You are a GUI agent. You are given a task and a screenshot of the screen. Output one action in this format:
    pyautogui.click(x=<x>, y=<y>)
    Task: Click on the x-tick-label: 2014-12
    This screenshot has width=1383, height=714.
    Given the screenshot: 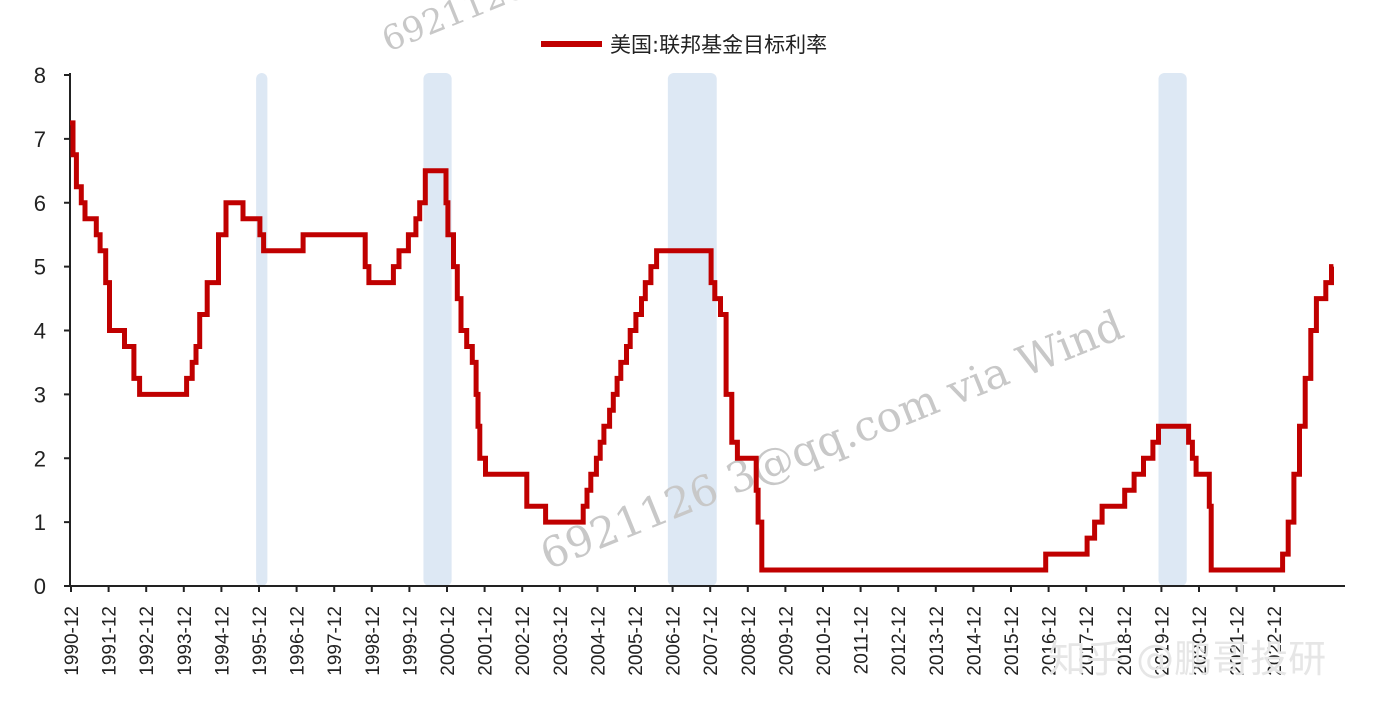 What is the action you would take?
    pyautogui.click(x=974, y=641)
    